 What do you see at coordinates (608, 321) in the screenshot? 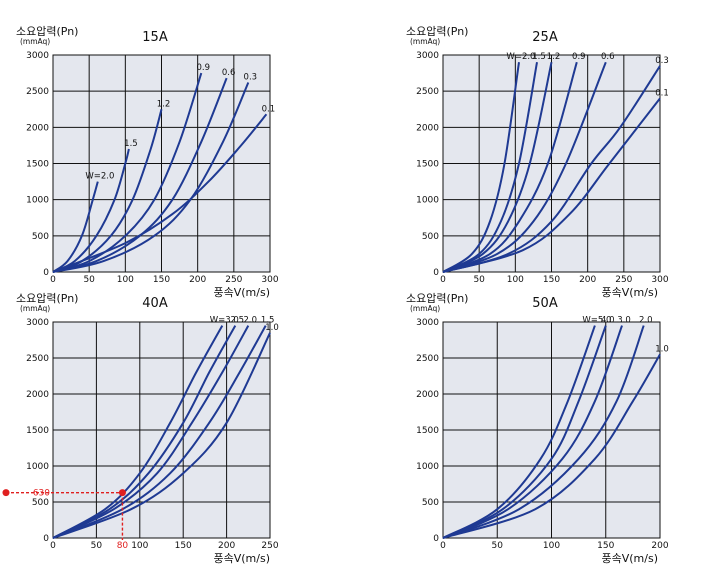
I see `series-label: 4.0` at bounding box center [608, 321].